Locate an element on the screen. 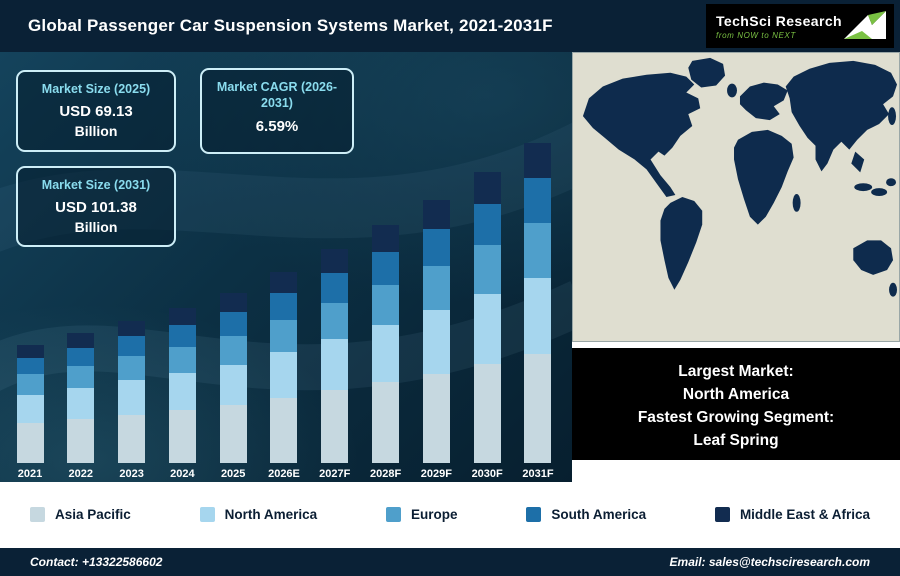  techsci-logo: TechSci Research from NOW to NEXT is located at coordinates (800, 26).